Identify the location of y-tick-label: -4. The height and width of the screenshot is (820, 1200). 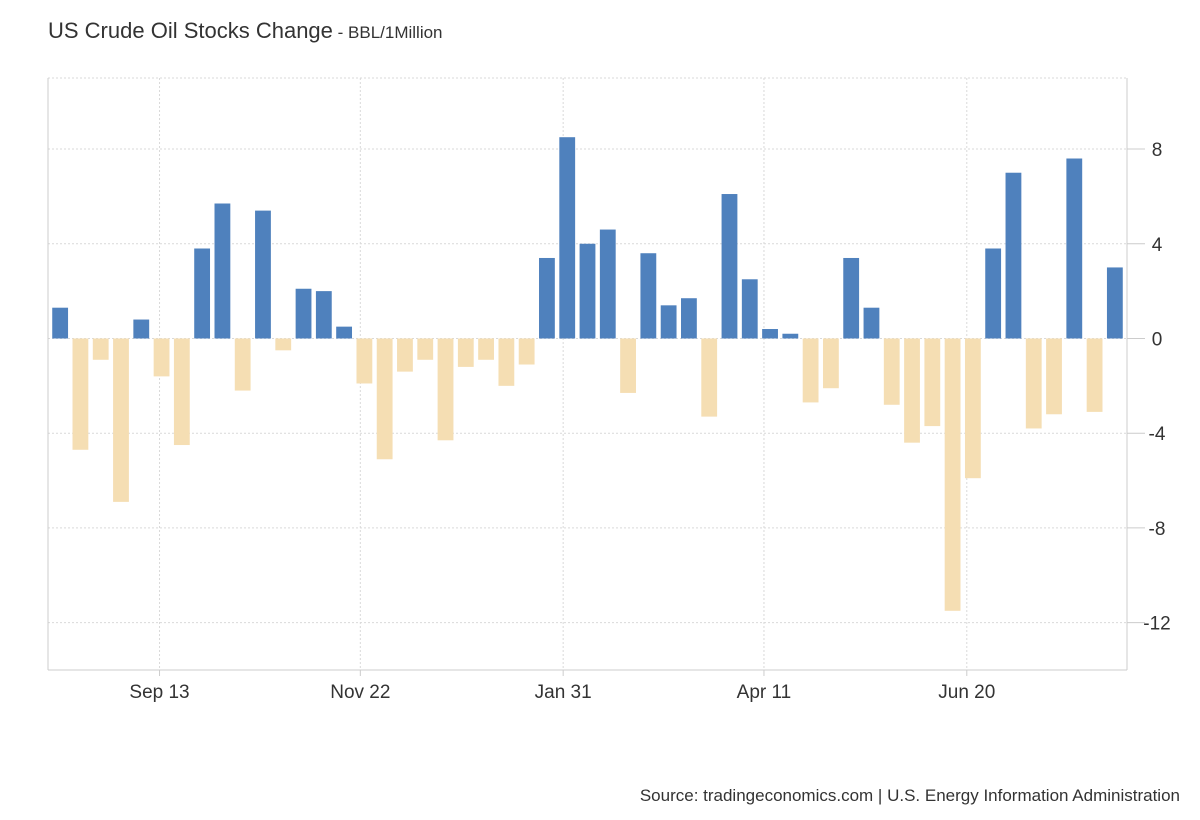
(1157, 434).